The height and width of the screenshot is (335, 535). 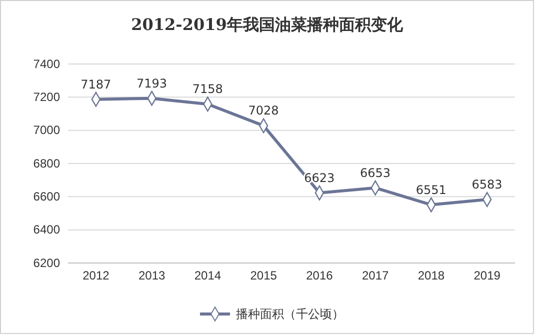 I want to click on x-tick-label: 2015, so click(x=264, y=275).